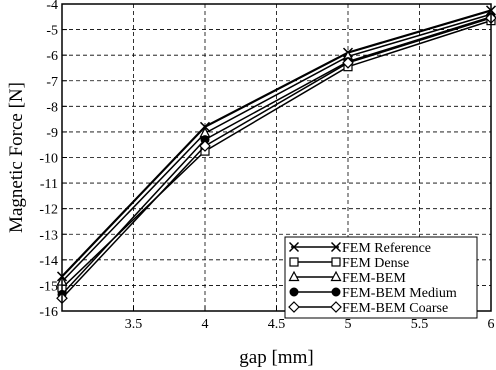  Describe the element at coordinates (375, 263) in the screenshot. I see `legend-label: FEM Dense` at that location.